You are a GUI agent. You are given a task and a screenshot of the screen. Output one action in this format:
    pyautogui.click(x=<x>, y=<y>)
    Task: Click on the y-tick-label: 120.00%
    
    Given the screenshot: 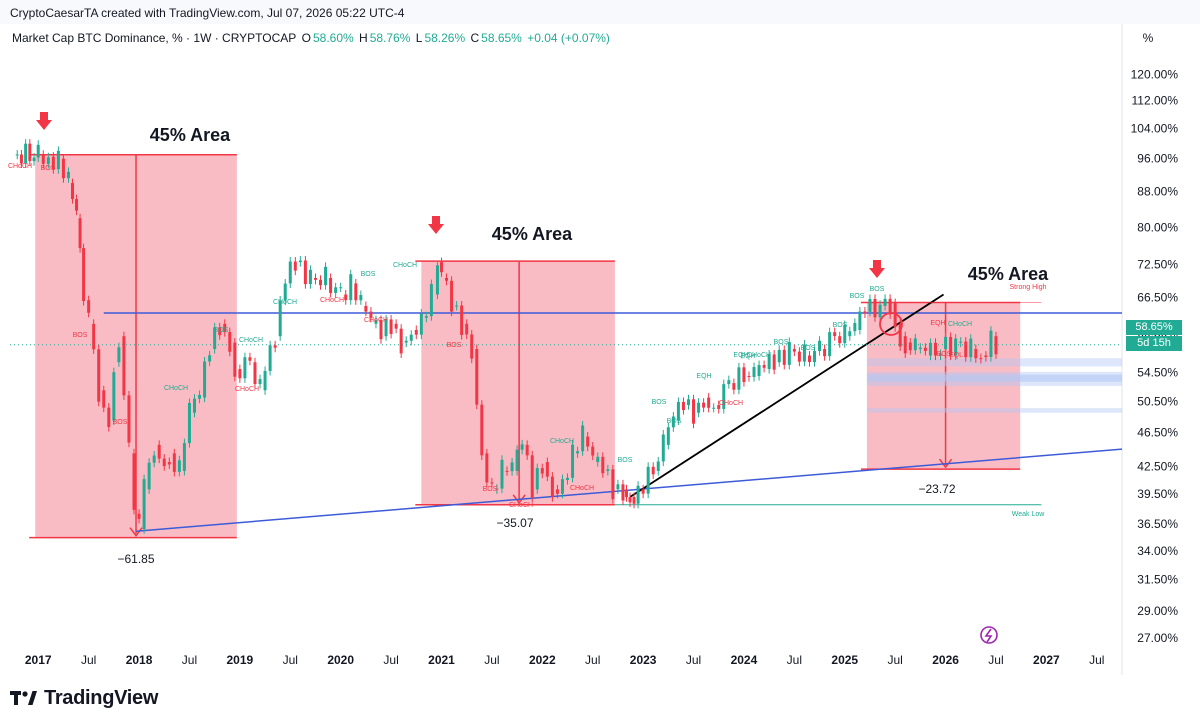 What is the action you would take?
    pyautogui.click(x=1155, y=74)
    